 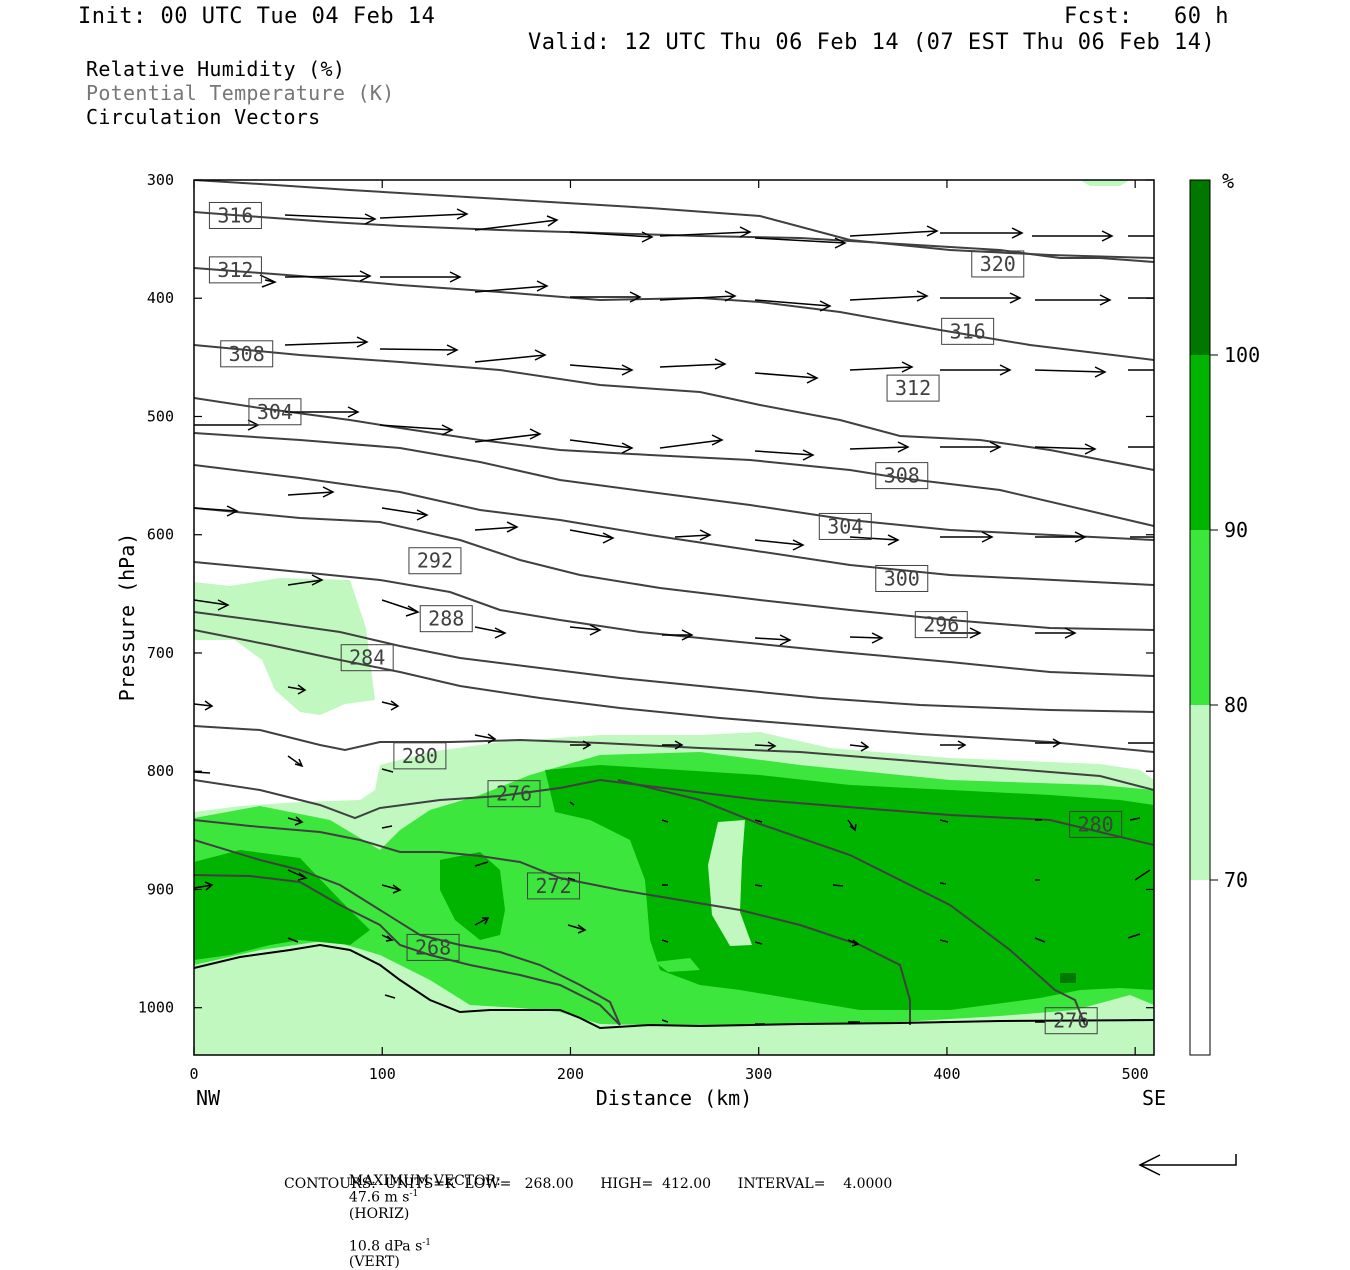 I want to click on contour-label-text: 308, so click(x=902, y=476).